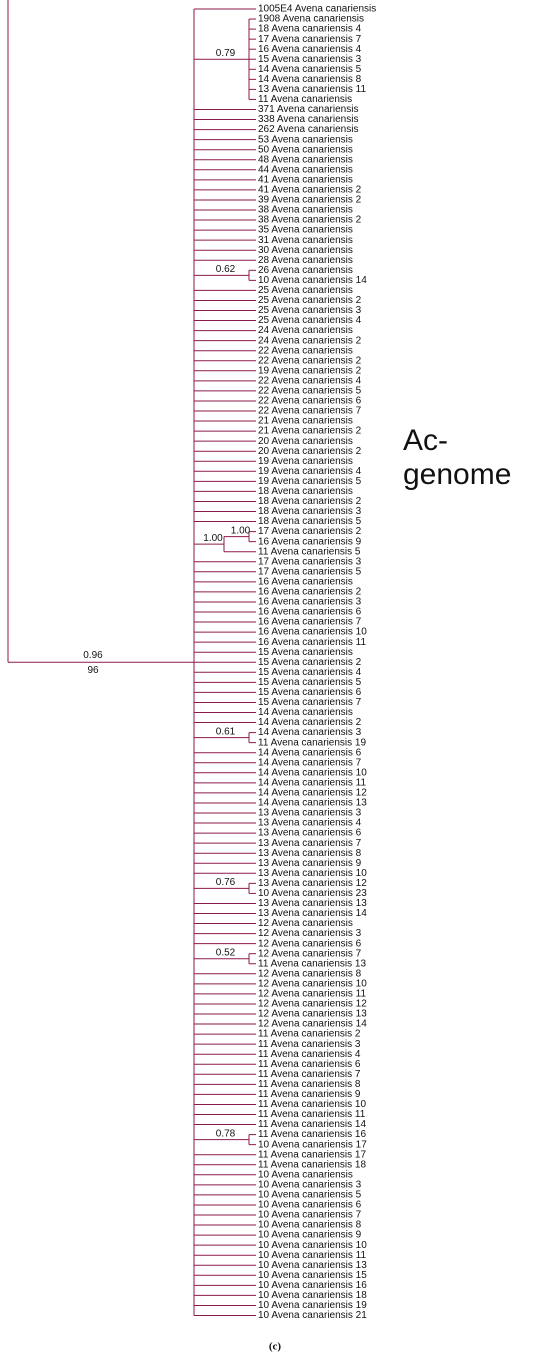 The width and height of the screenshot is (550, 1368). I want to click on leaf-label: 38 Avena canariensis 2, so click(310, 220).